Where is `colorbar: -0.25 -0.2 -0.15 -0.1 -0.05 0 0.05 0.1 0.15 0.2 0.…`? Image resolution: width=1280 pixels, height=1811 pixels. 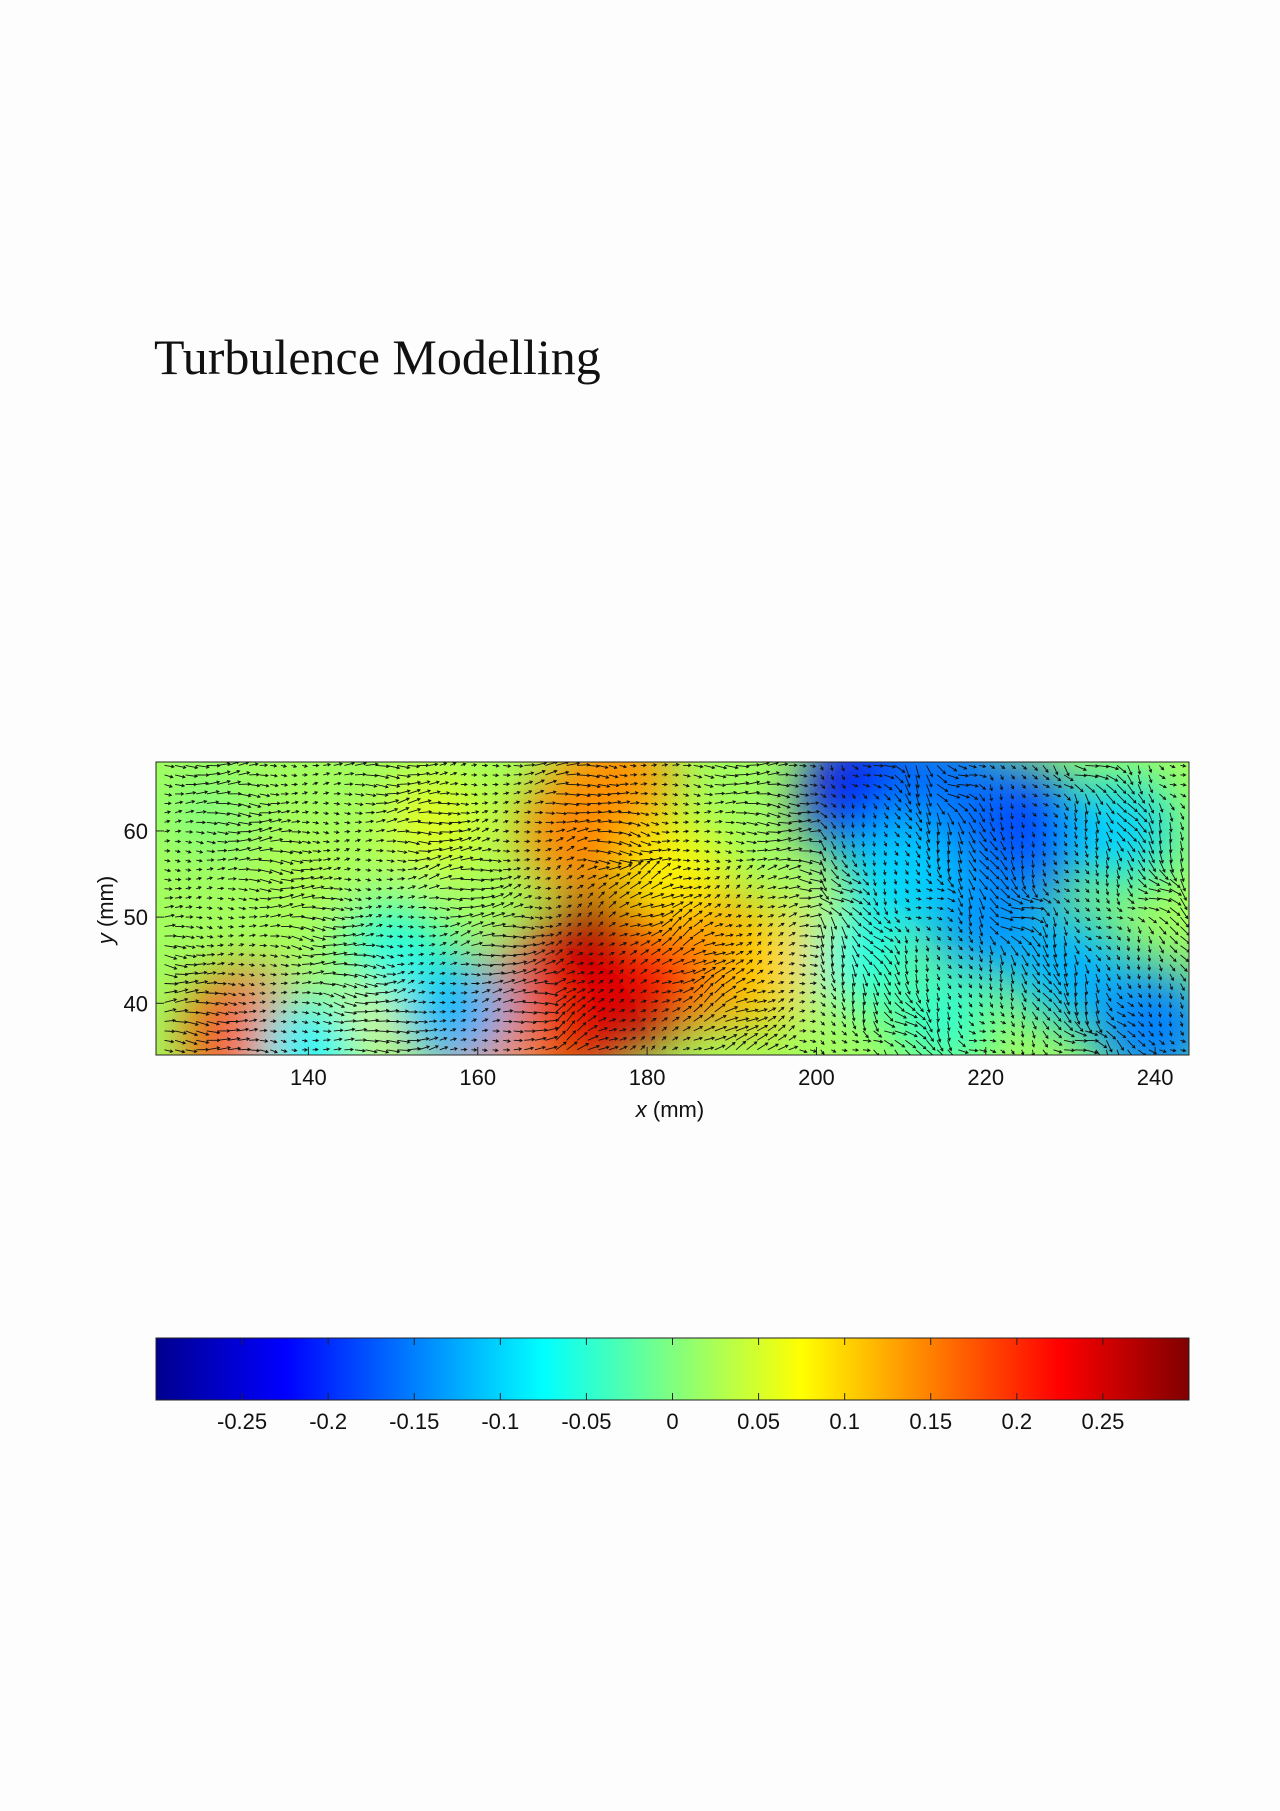 colorbar: -0.25 -0.2 -0.15 -0.1 -0.05 0 0.05 0.1 0.15 0.2 0.… is located at coordinates (672, 1385).